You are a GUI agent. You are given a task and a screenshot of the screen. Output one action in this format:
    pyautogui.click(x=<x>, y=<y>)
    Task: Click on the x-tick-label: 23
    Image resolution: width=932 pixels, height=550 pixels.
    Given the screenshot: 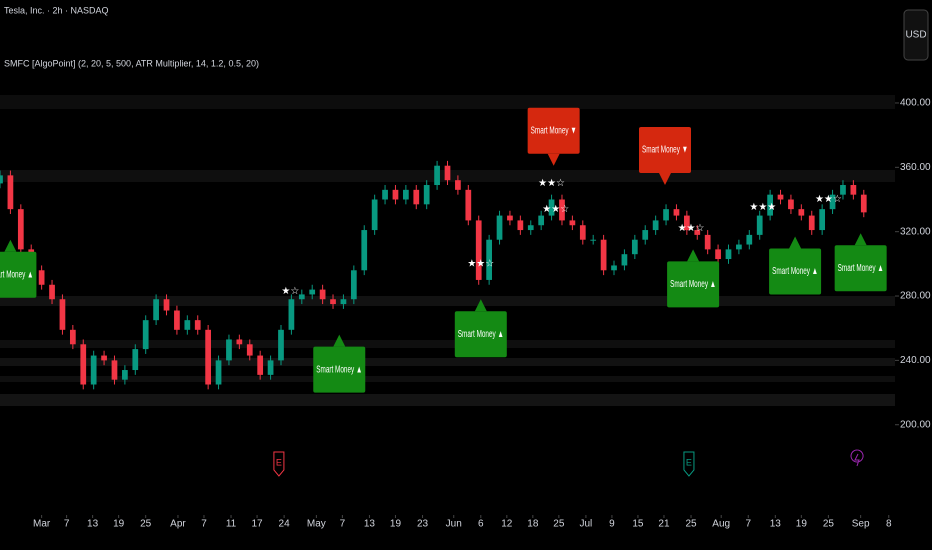 What is the action you would take?
    pyautogui.click(x=423, y=524)
    